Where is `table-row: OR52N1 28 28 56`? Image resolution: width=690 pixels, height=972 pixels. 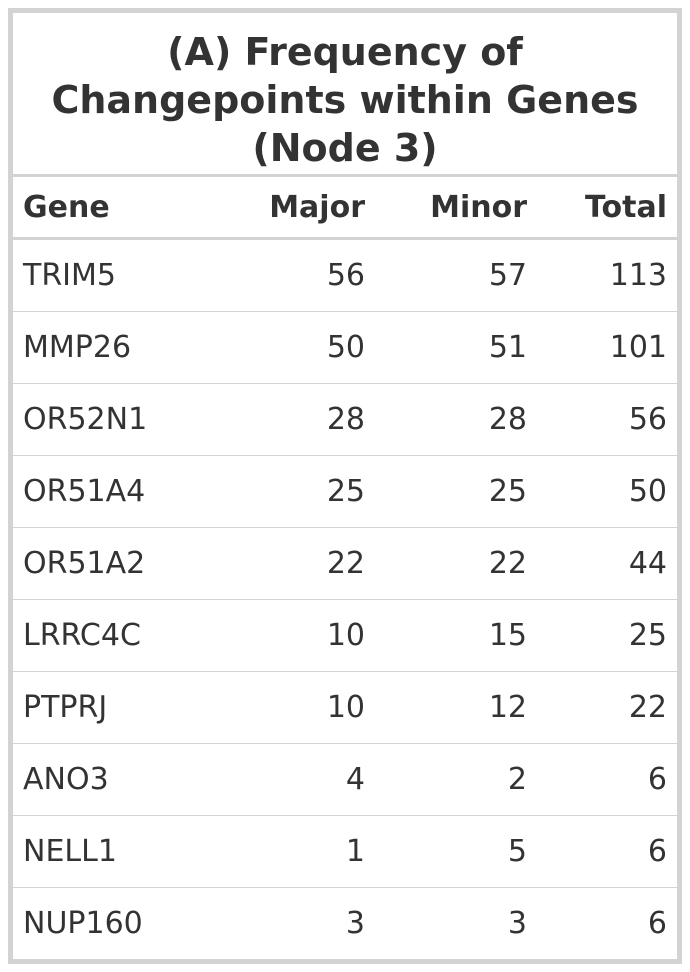
table-row: OR52N1 28 28 56 is located at coordinates (345, 419).